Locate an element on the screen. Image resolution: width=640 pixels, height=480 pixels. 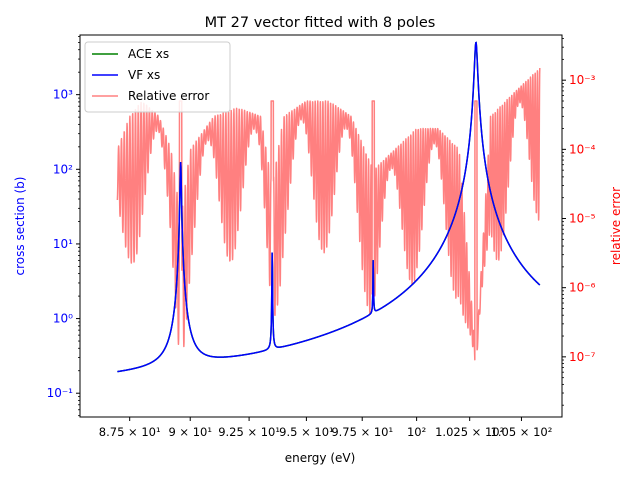
y-axis-right-label: relative error is located at coordinates (616, 226).